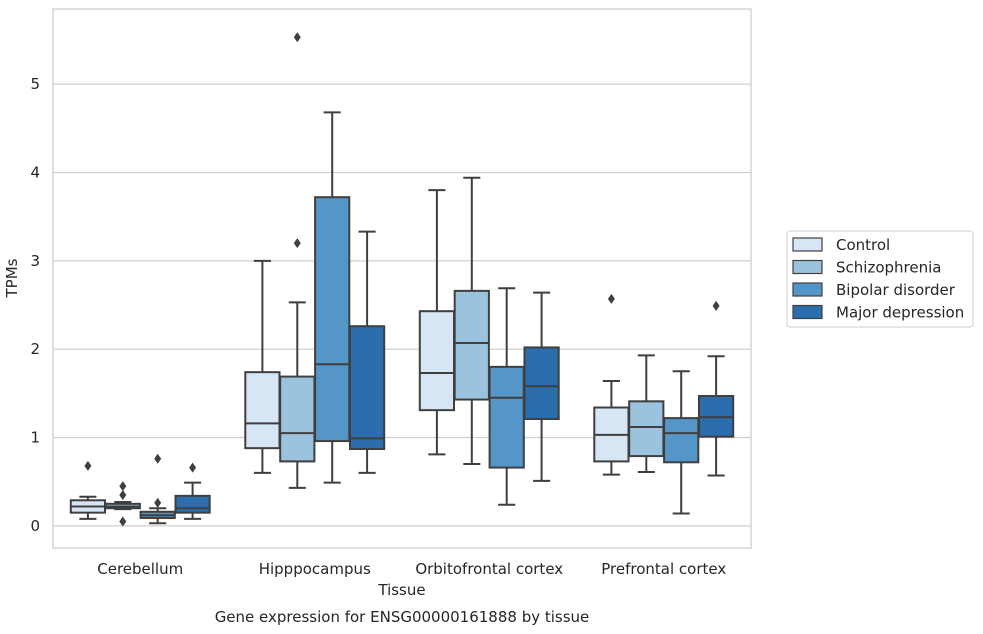 This screenshot has height=634, width=983. What do you see at coordinates (401, 590) in the screenshot?
I see `x-axis-label: Tissue` at bounding box center [401, 590].